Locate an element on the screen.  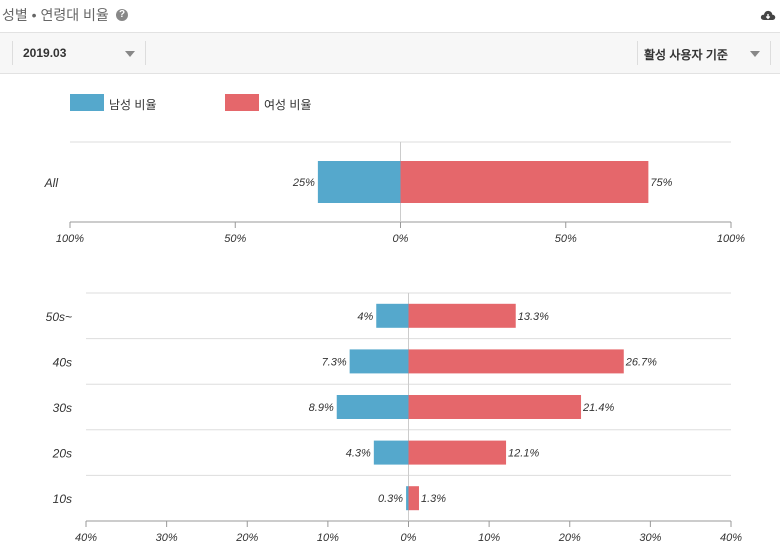
help-icon: ? is located at coordinates (122, 15).